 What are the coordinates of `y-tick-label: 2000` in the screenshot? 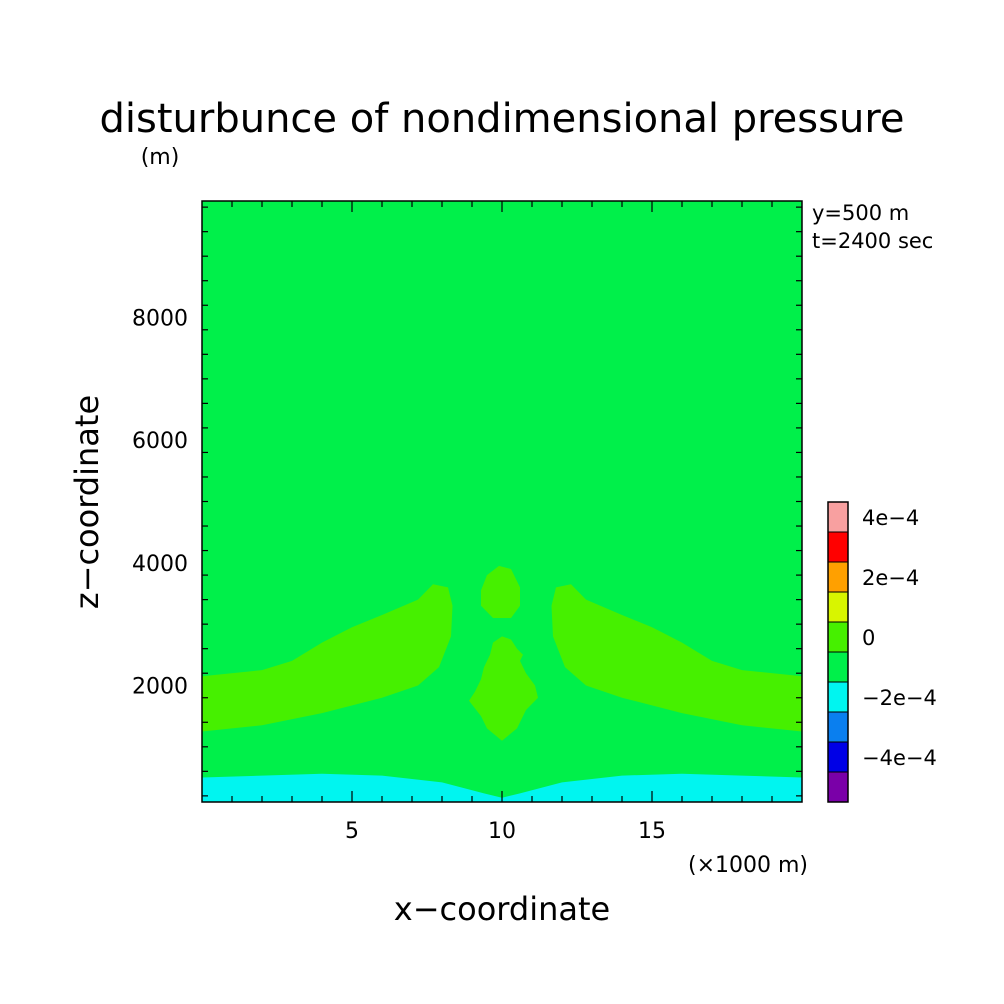 It's located at (160, 686).